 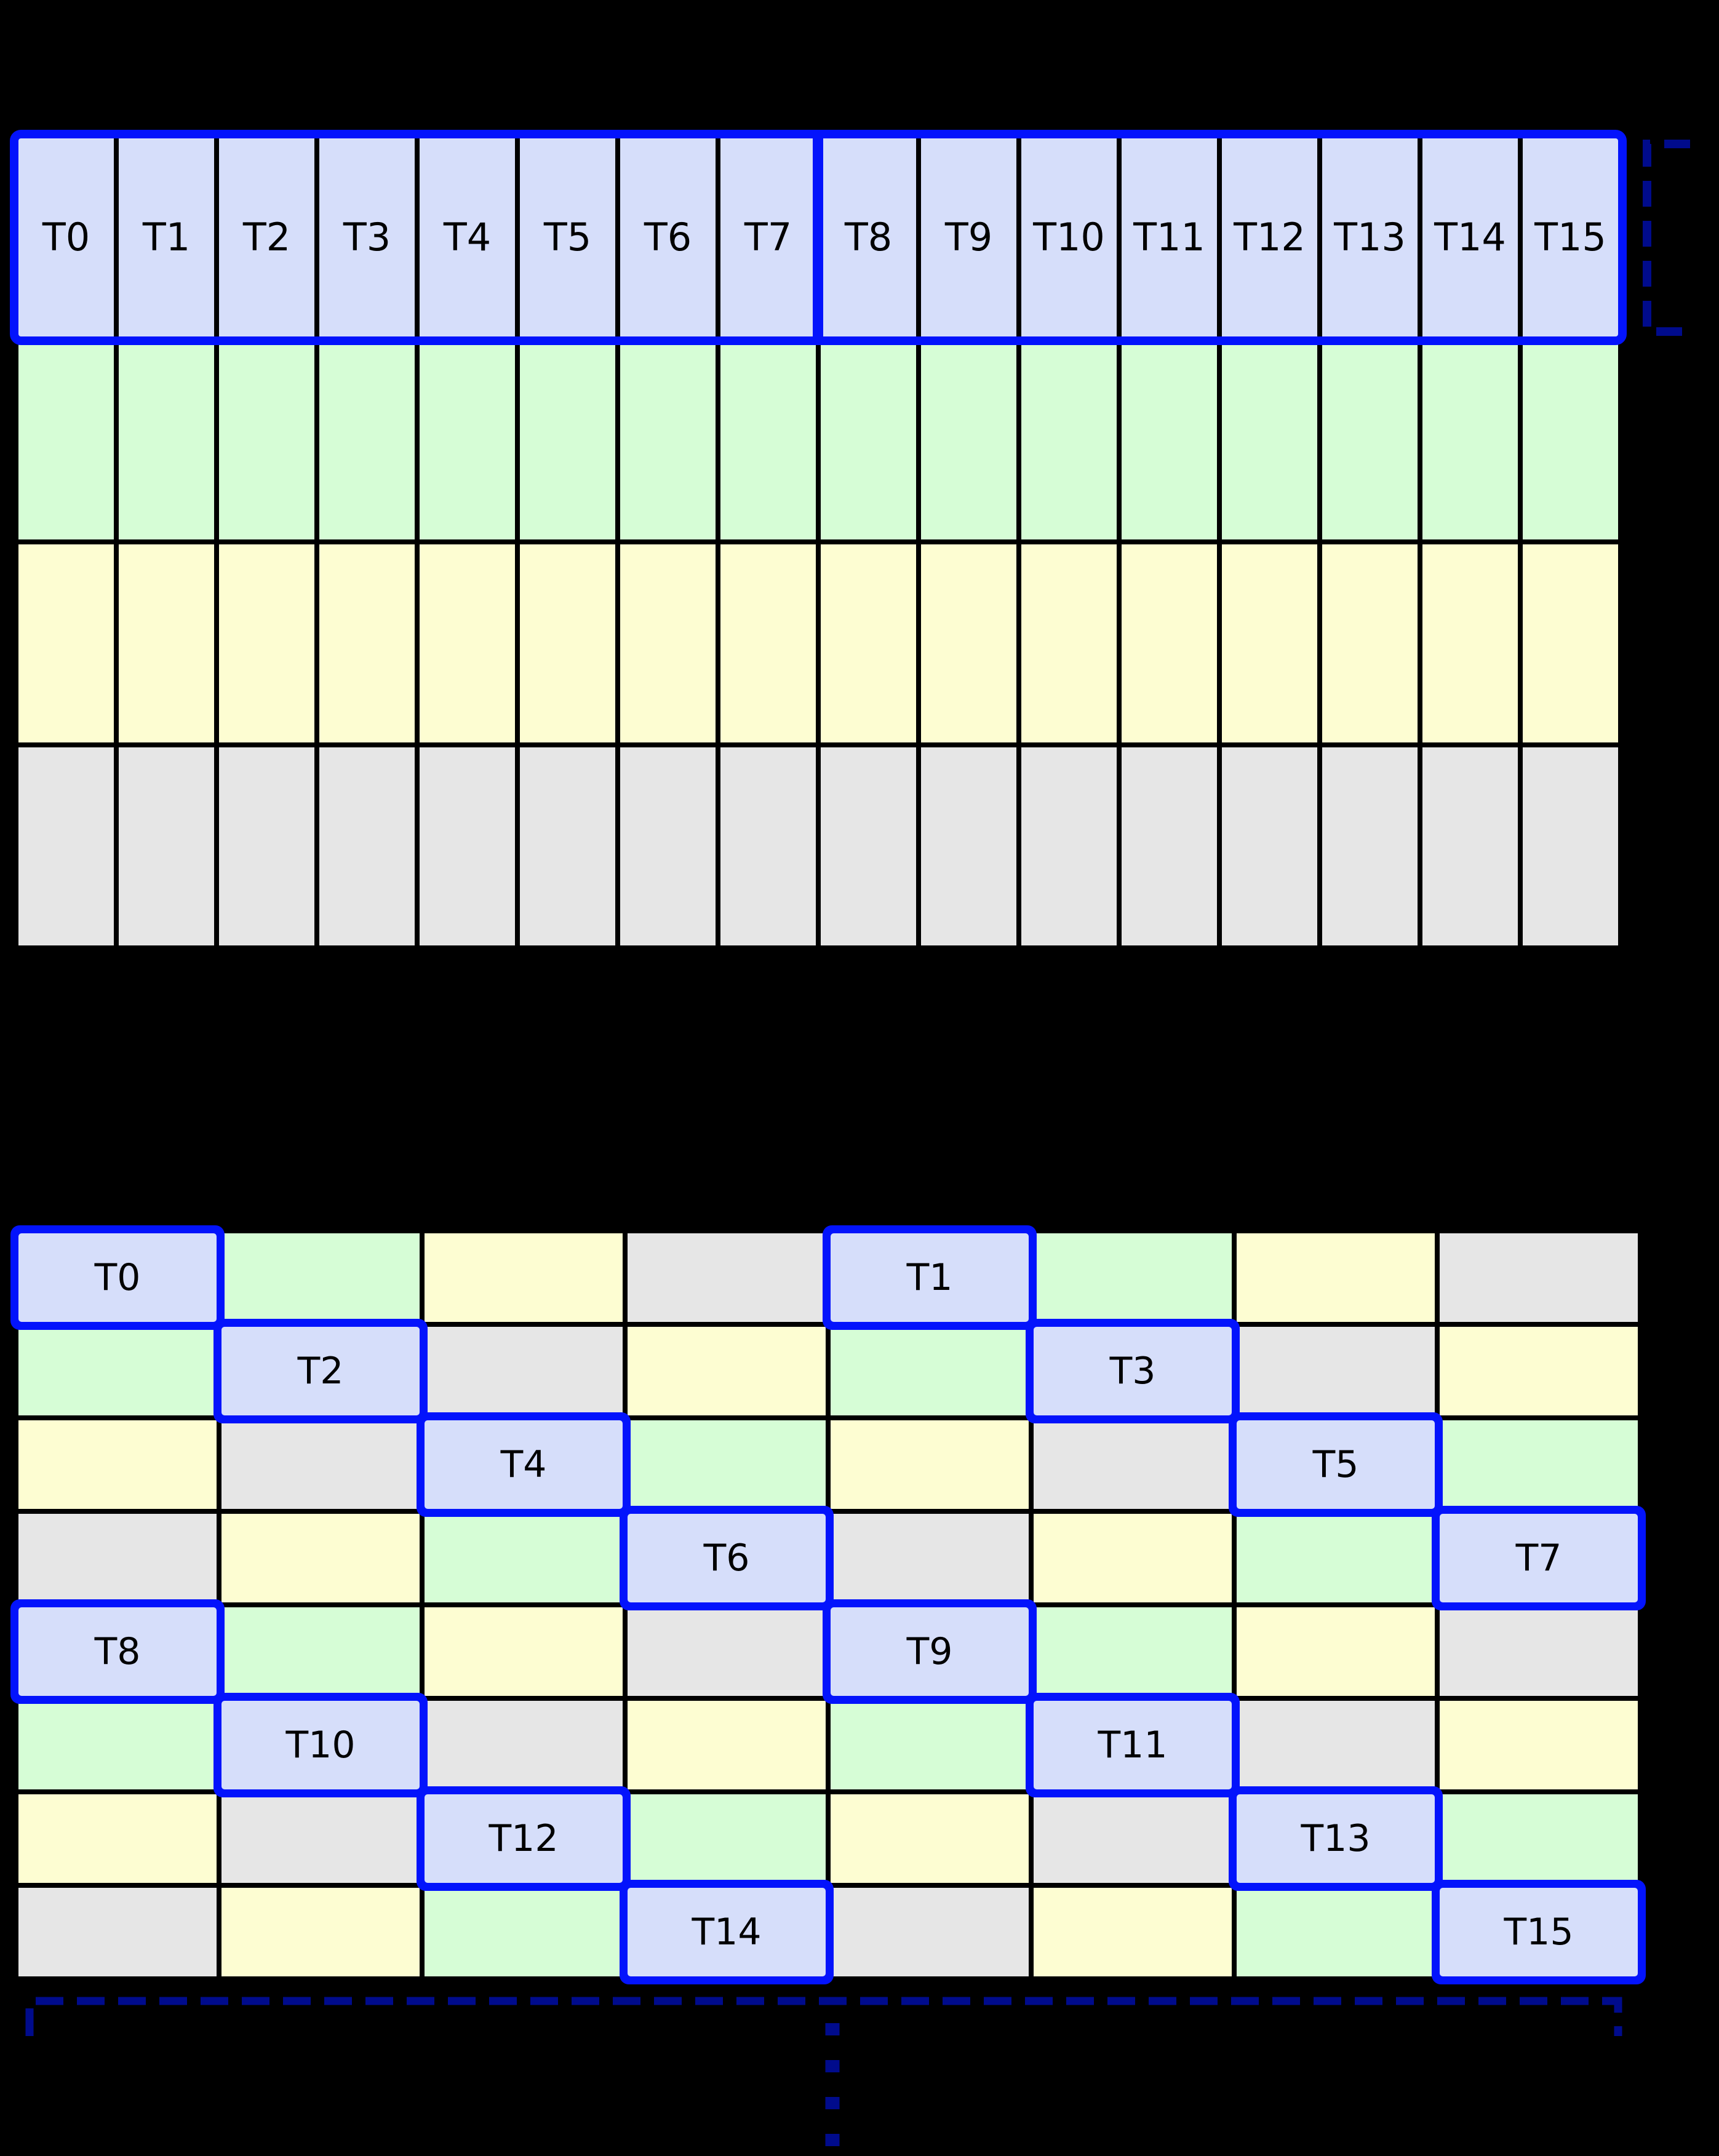 What do you see at coordinates (1370, 237) in the screenshot?
I see `thread-cell-T13: T13` at bounding box center [1370, 237].